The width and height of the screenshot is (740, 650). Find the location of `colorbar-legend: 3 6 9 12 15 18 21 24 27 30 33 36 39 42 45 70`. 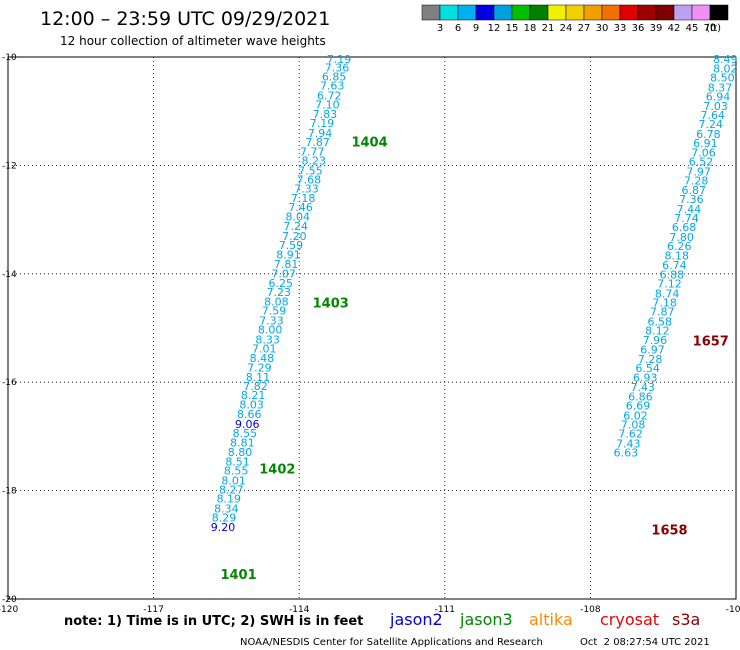

colorbar-legend: 3 6 9 12 15 18 21 24 27 30 33 36 39 42 45 70 is located at coordinates (575, 19).